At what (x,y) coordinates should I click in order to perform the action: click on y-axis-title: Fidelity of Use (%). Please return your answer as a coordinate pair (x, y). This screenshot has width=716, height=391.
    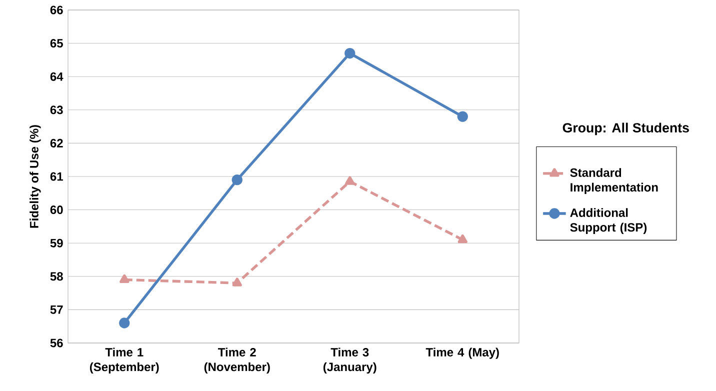
    Looking at the image, I should click on (35, 176).